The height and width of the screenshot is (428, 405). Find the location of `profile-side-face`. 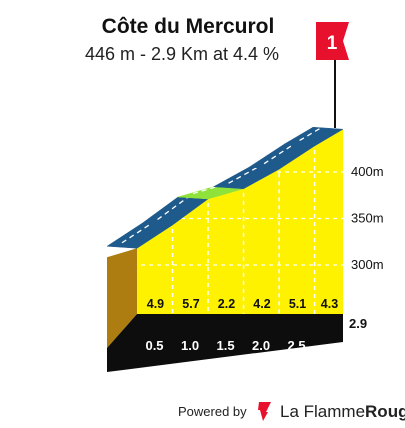

profile-side-face is located at coordinates (122, 298).